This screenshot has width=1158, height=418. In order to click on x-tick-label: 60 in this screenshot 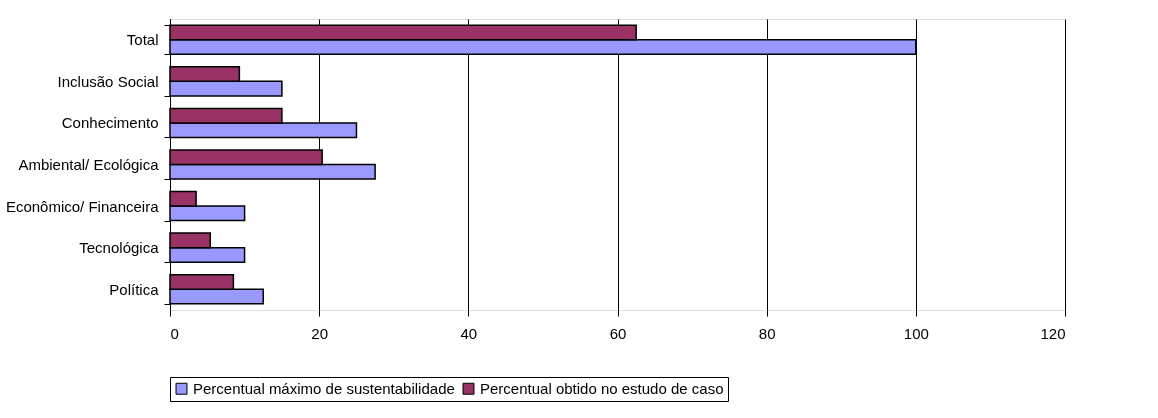, I will do `click(618, 333)`.